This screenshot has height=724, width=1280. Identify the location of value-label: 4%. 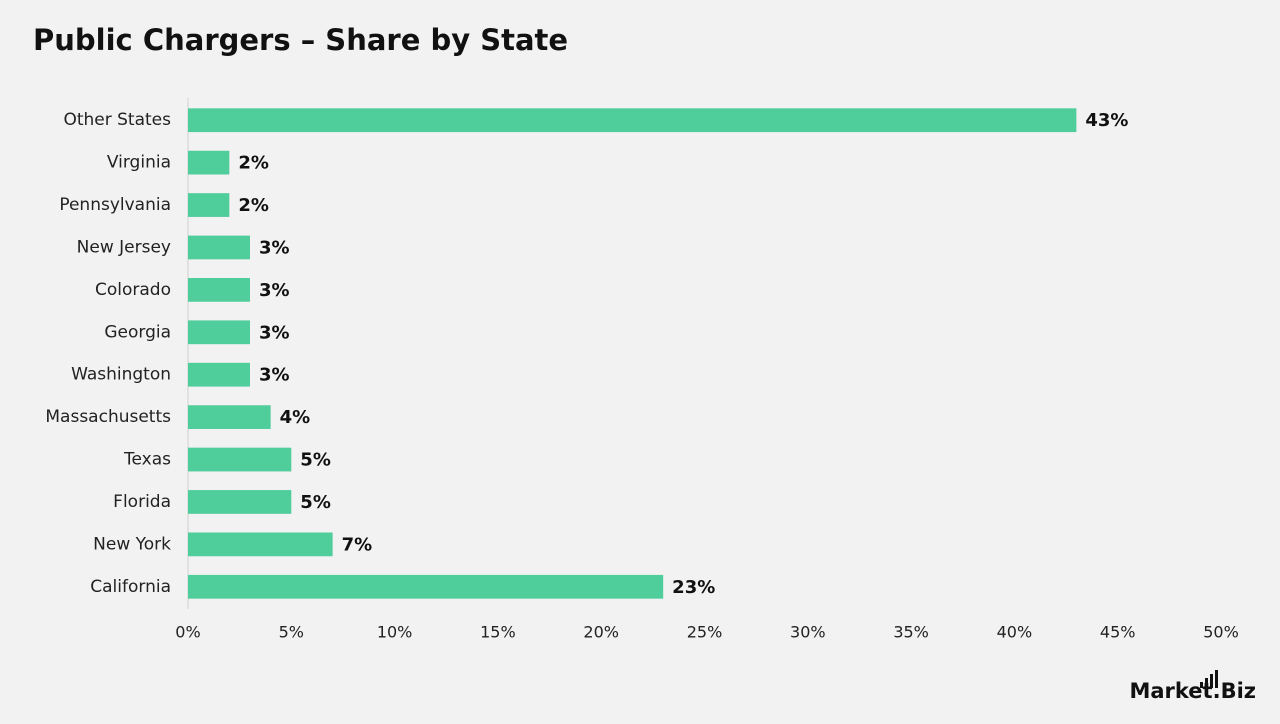
(295, 417).